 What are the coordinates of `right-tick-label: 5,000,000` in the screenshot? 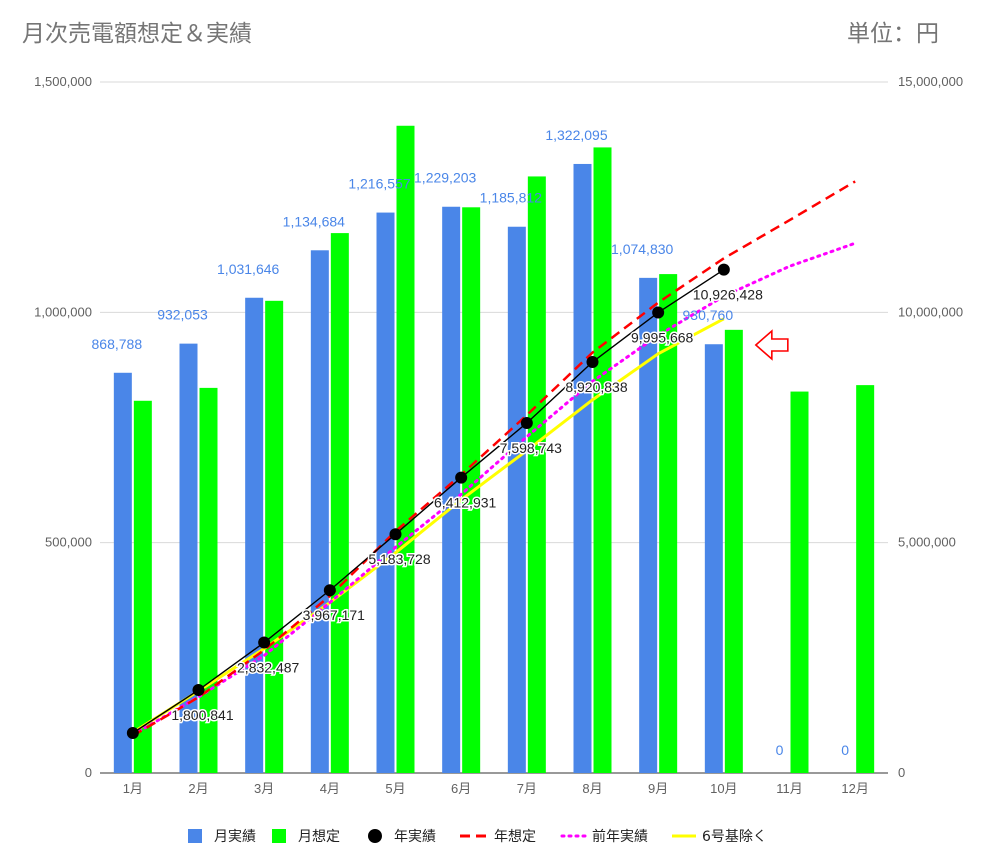 It's located at (927, 542).